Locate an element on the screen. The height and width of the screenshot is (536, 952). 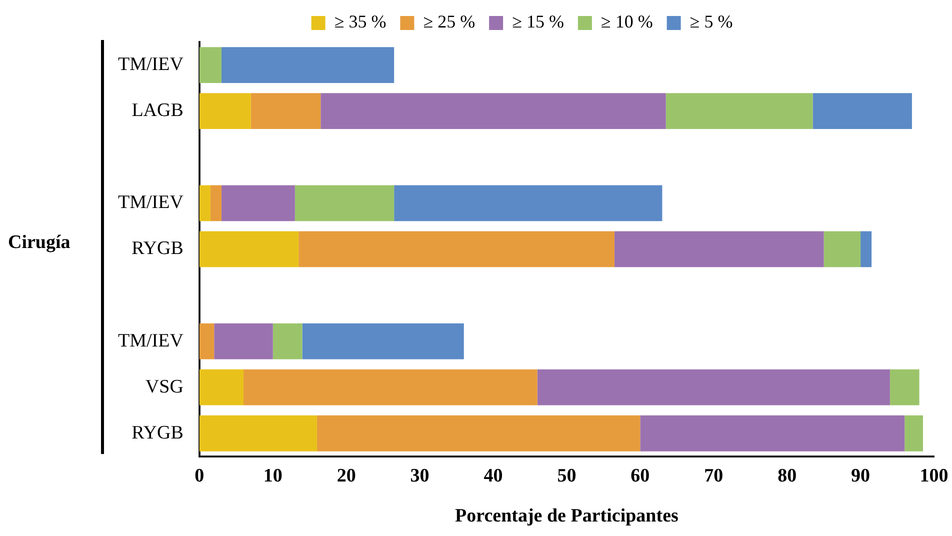
x-tick-label: 60 is located at coordinates (640, 476).